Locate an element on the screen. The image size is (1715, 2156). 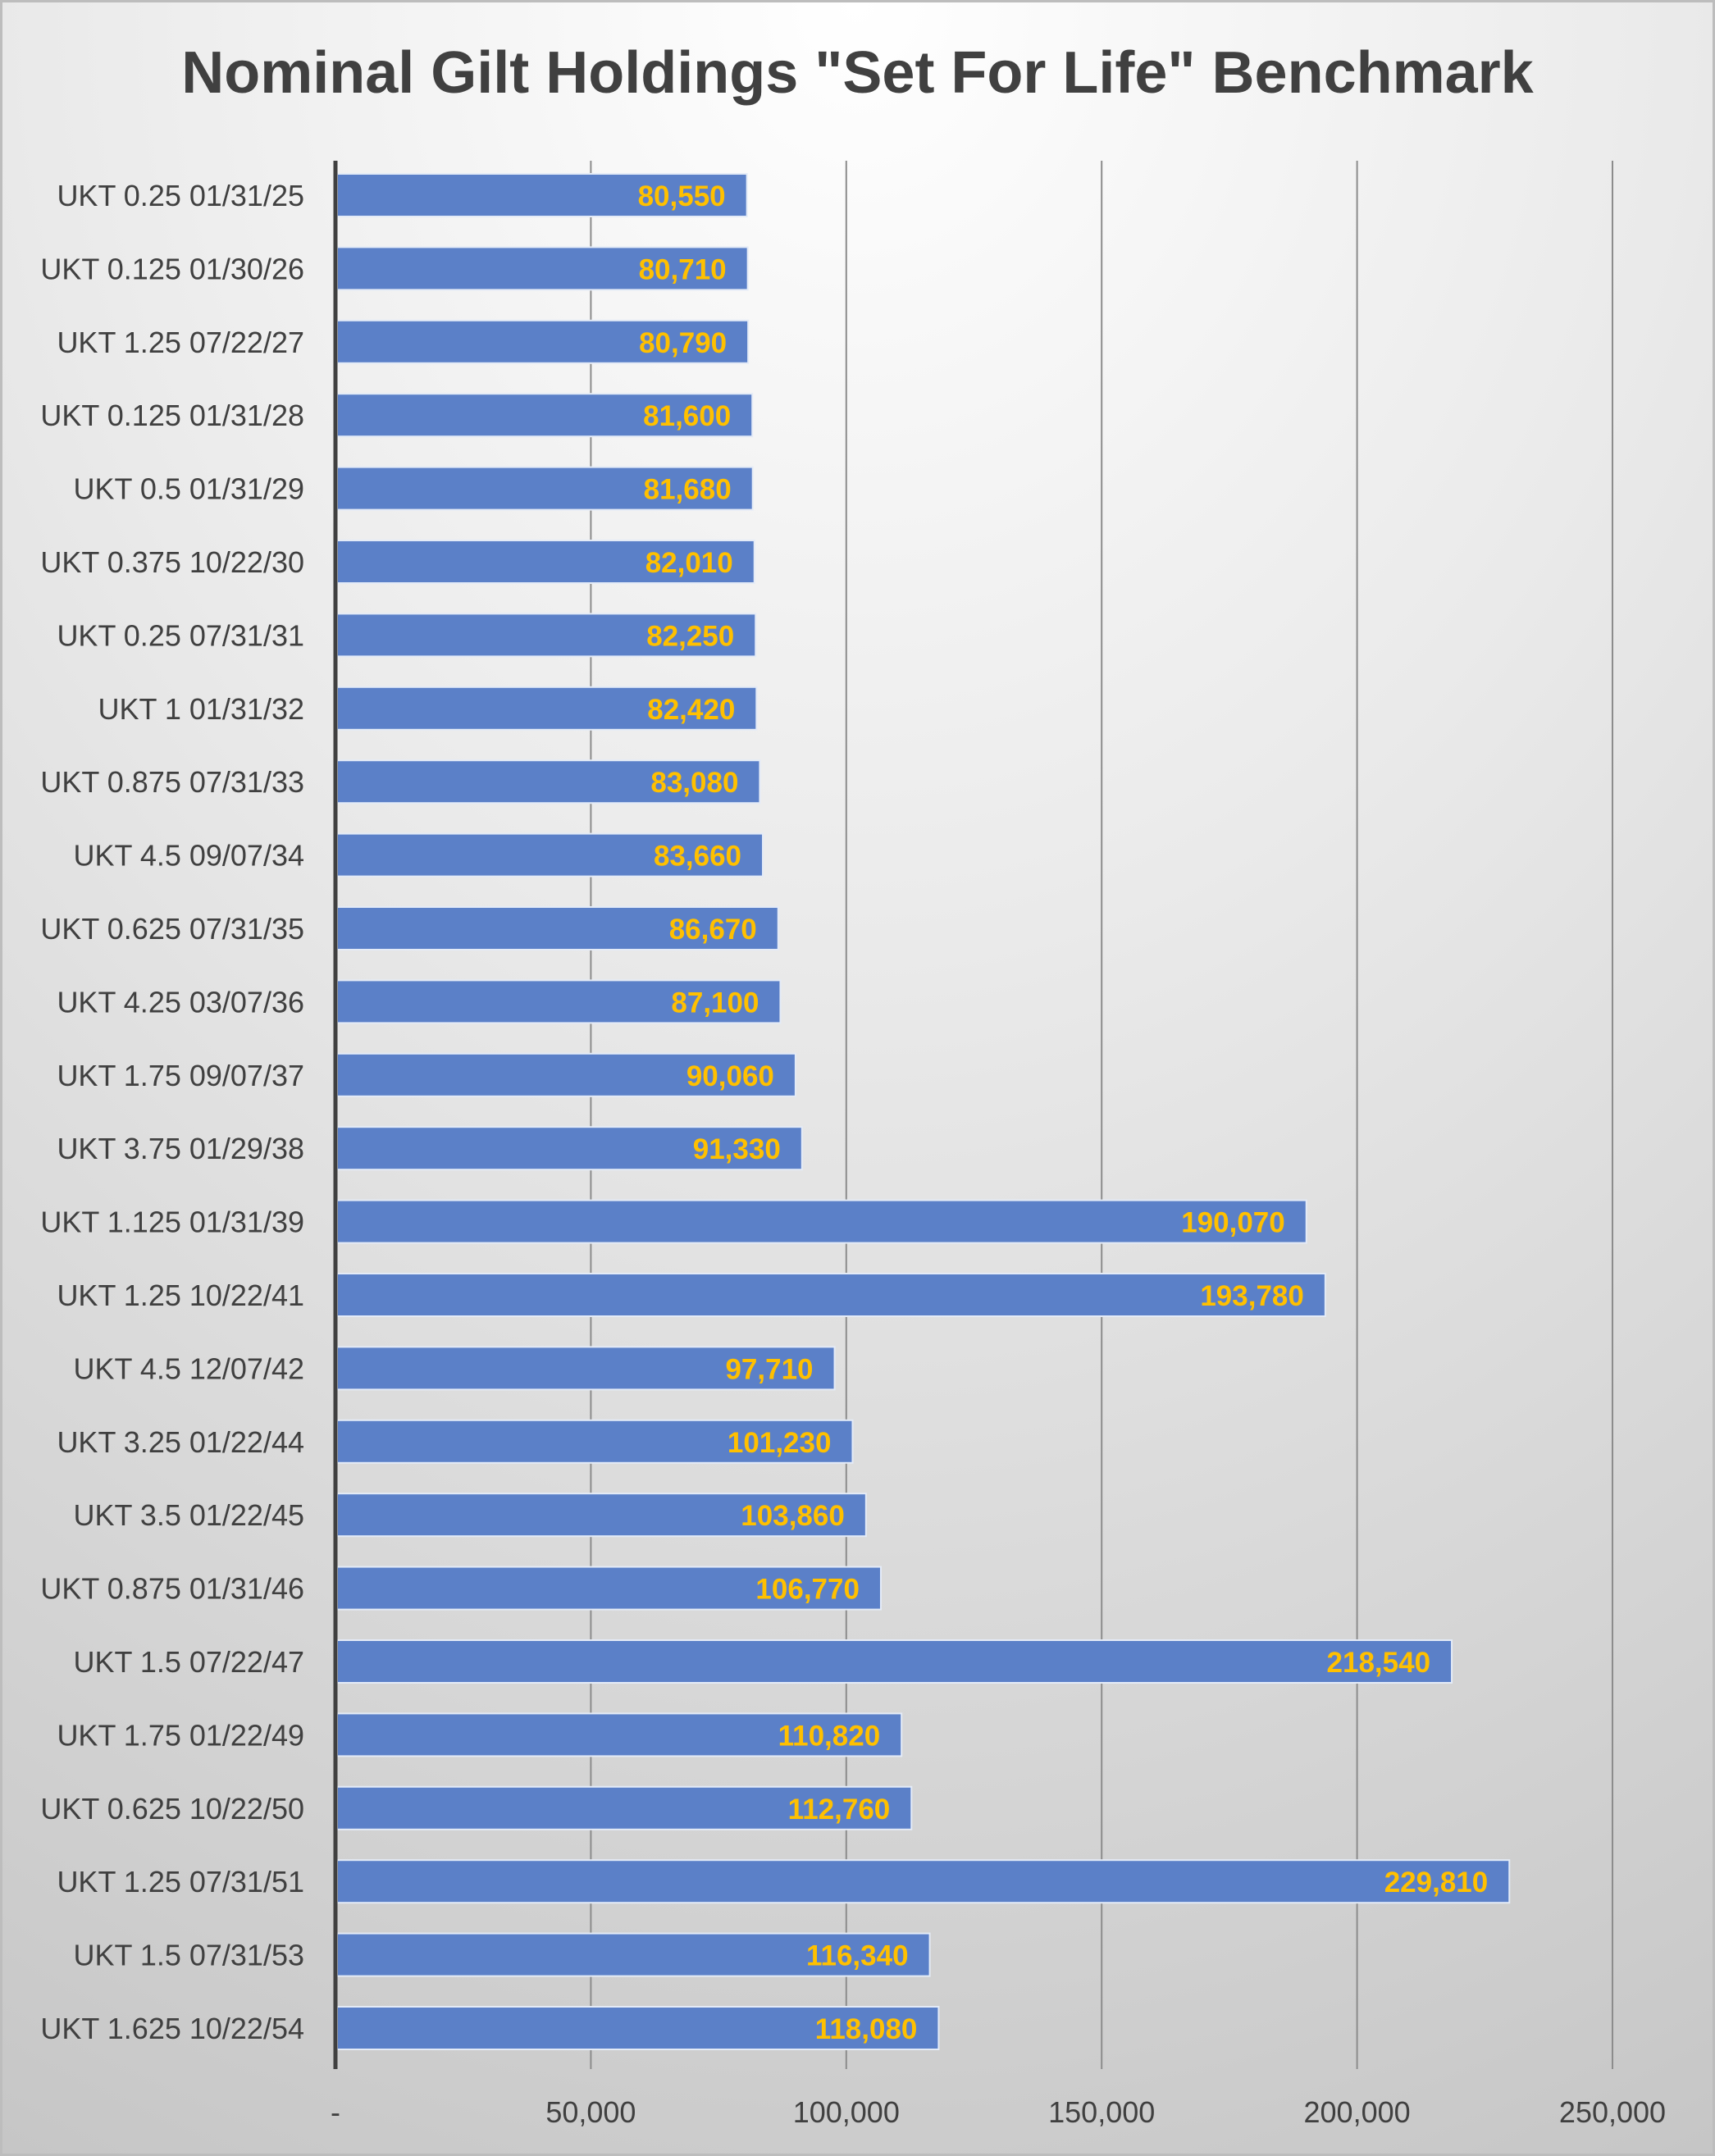
category-label: UKT 1 01/31/32 is located at coordinates (201, 709).